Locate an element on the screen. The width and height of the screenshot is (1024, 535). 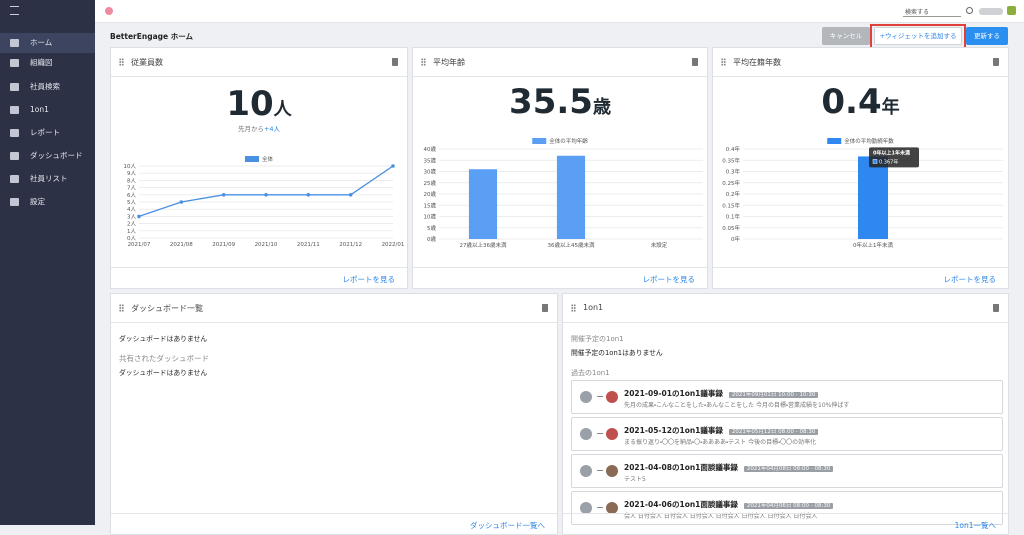
y-tick-label: 10歳 is located at coordinates (430, 217).